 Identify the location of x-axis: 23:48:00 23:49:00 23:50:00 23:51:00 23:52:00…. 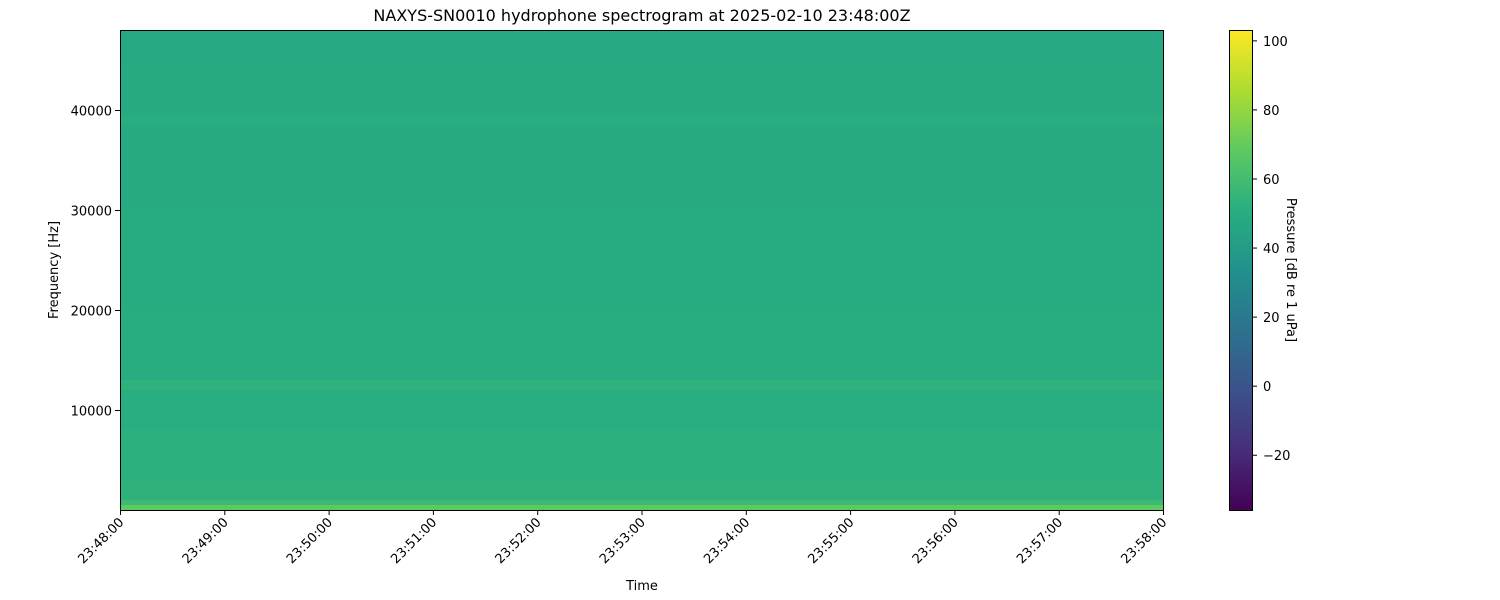
(622, 538).